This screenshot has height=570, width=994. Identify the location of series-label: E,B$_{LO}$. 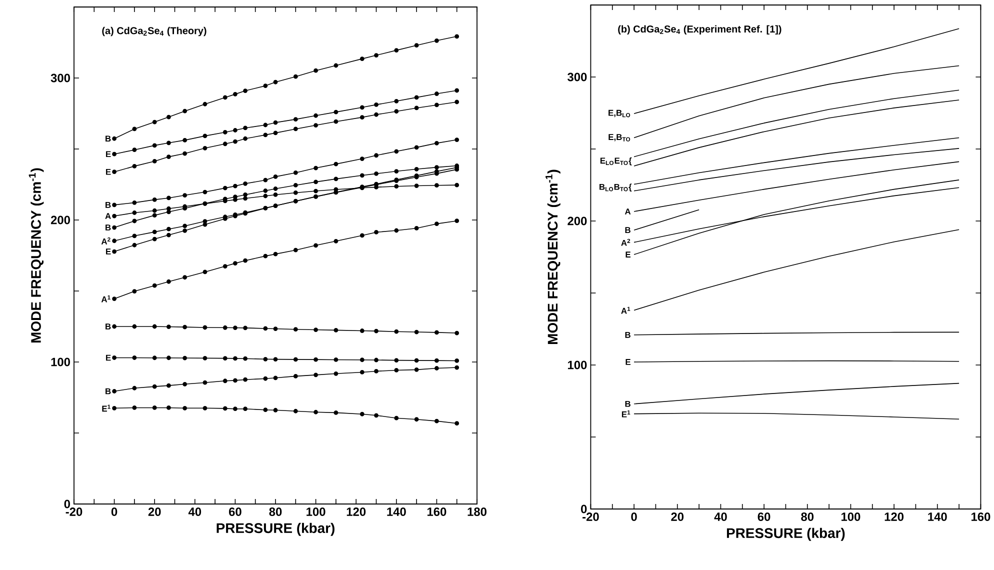
(619, 114).